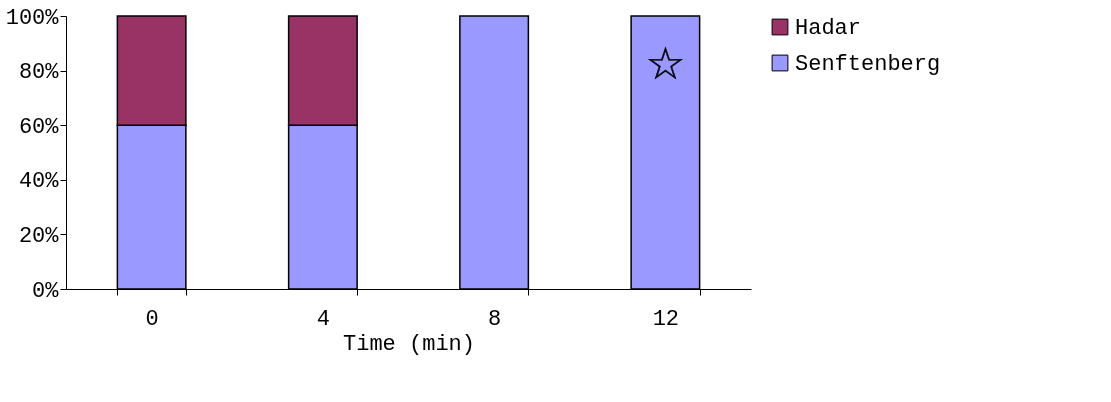 This screenshot has height=402, width=1111. I want to click on x-tick-label: 4, so click(323, 319).